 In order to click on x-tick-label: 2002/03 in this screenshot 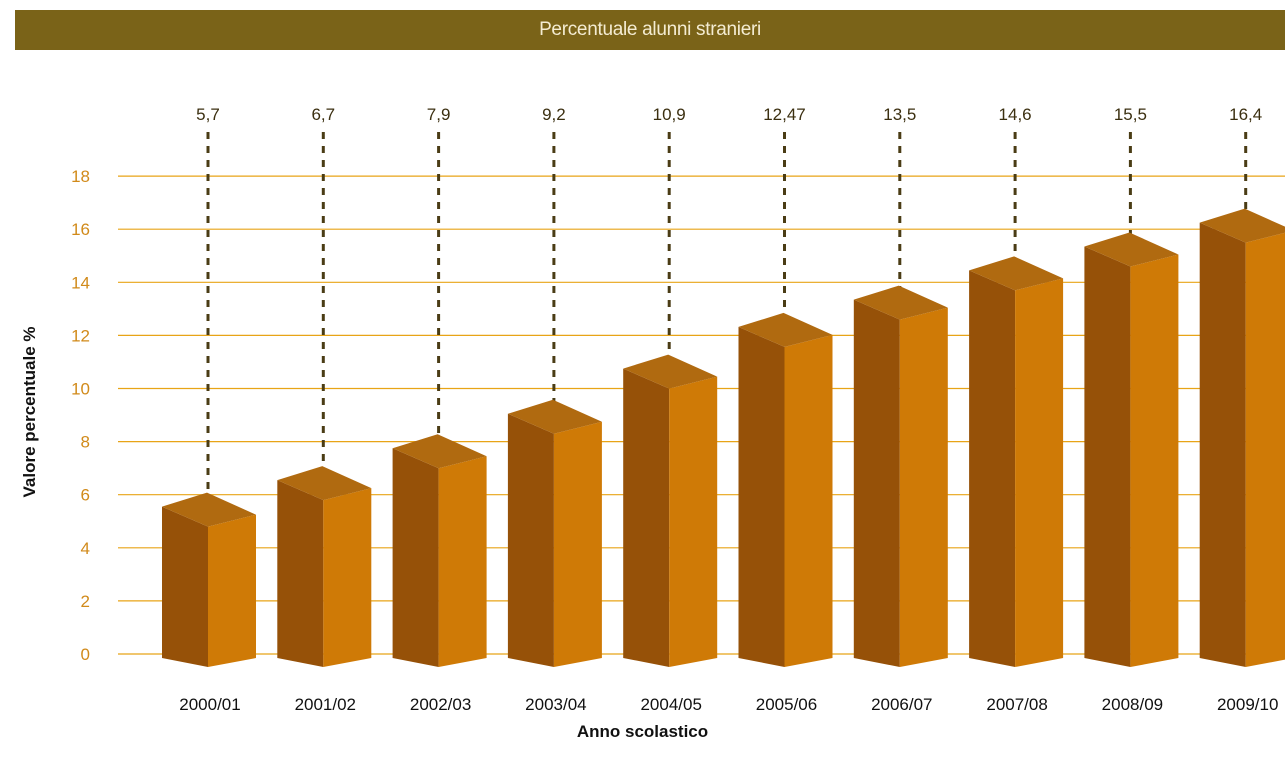, I will do `click(440, 704)`.